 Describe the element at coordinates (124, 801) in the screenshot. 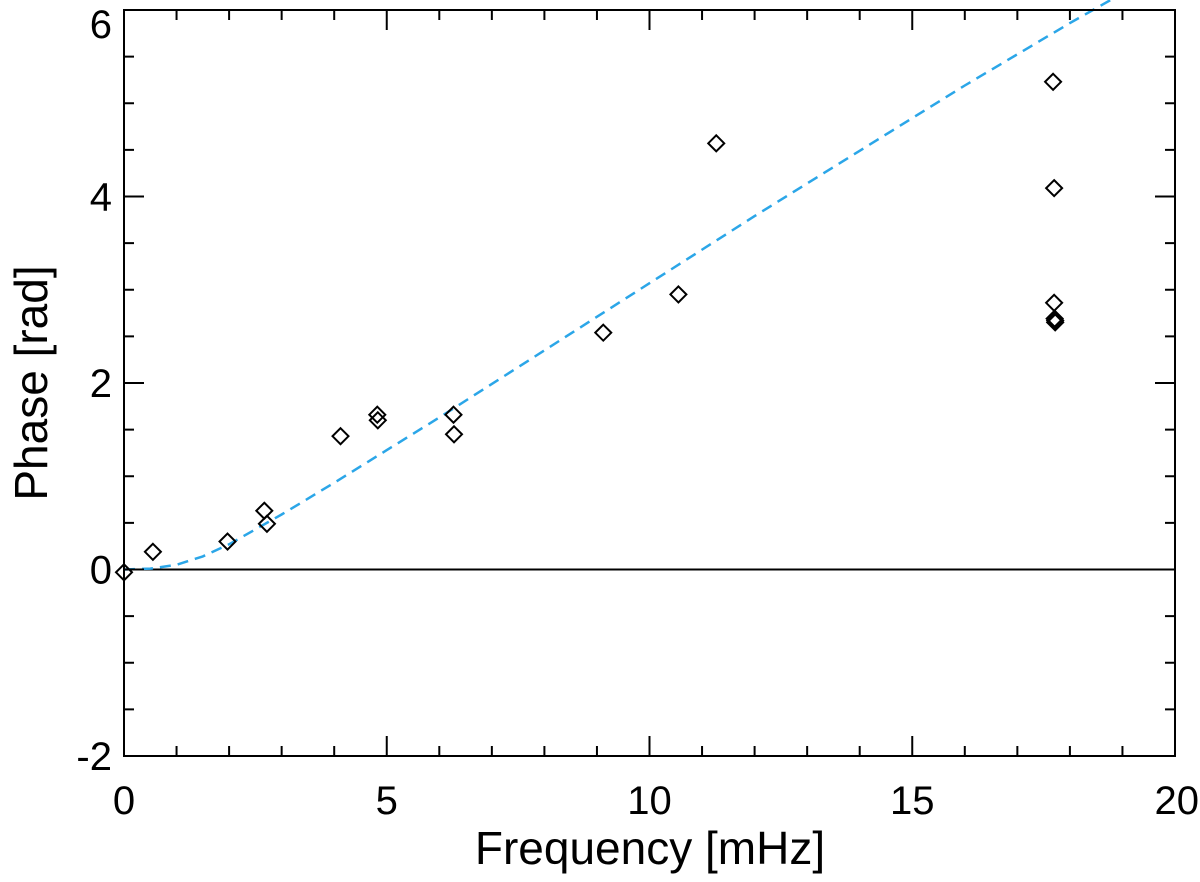

I see `x-tick-label: 0` at that location.